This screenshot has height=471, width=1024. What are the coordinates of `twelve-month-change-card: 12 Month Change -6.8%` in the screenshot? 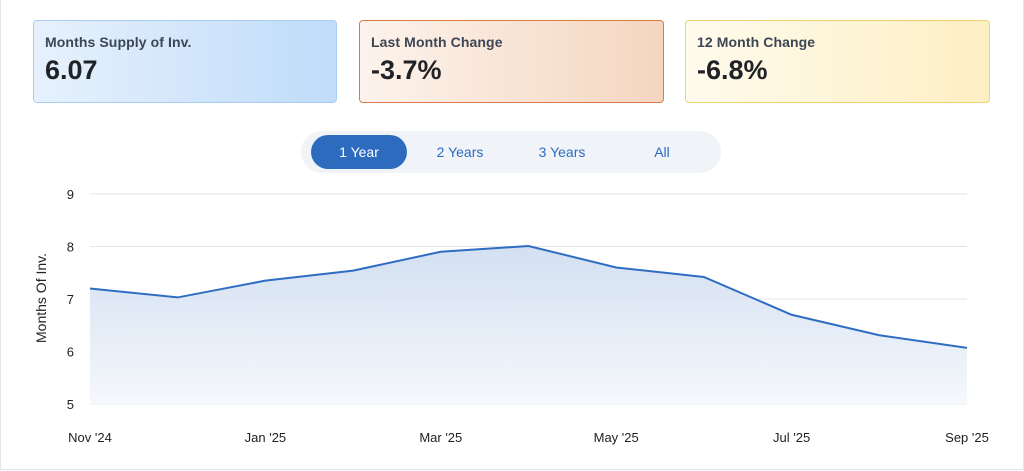 It's located at (837, 61).